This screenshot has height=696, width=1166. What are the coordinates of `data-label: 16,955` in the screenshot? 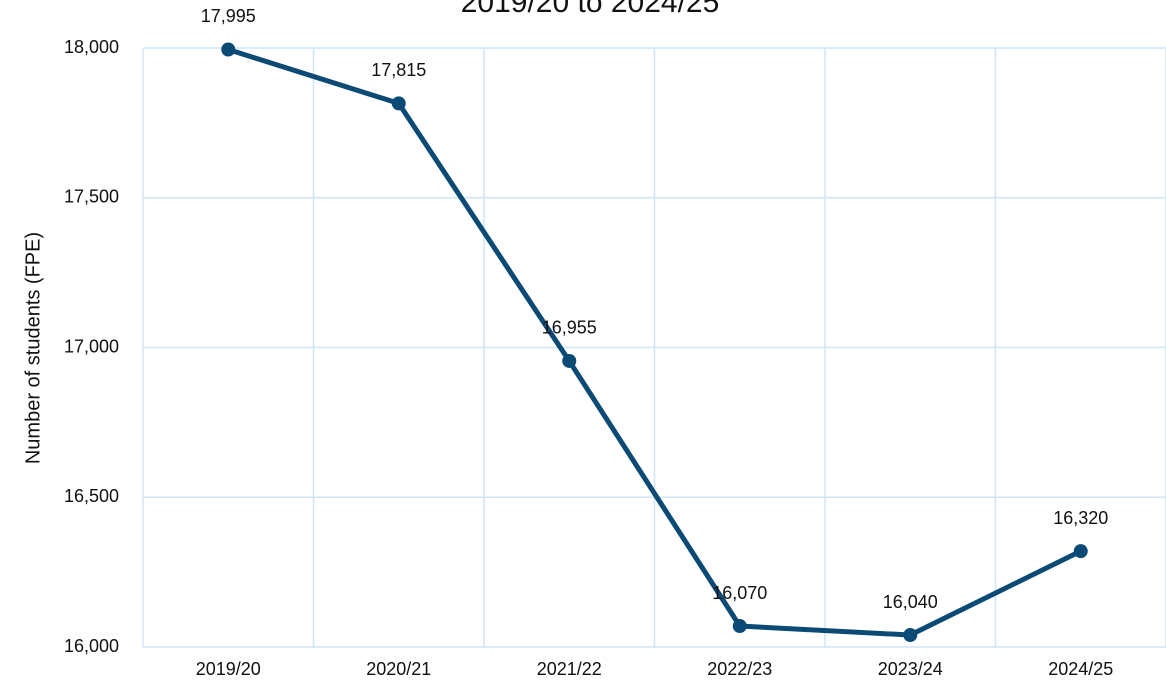 It's located at (569, 328).